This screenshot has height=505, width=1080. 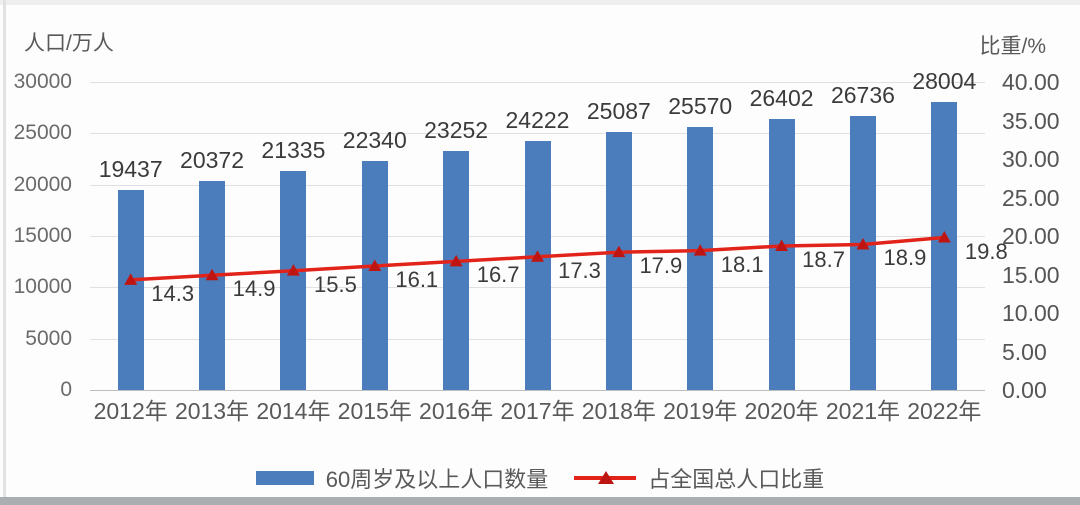 What do you see at coordinates (254, 289) in the screenshot?
I see `line-value-label: 14.9` at bounding box center [254, 289].